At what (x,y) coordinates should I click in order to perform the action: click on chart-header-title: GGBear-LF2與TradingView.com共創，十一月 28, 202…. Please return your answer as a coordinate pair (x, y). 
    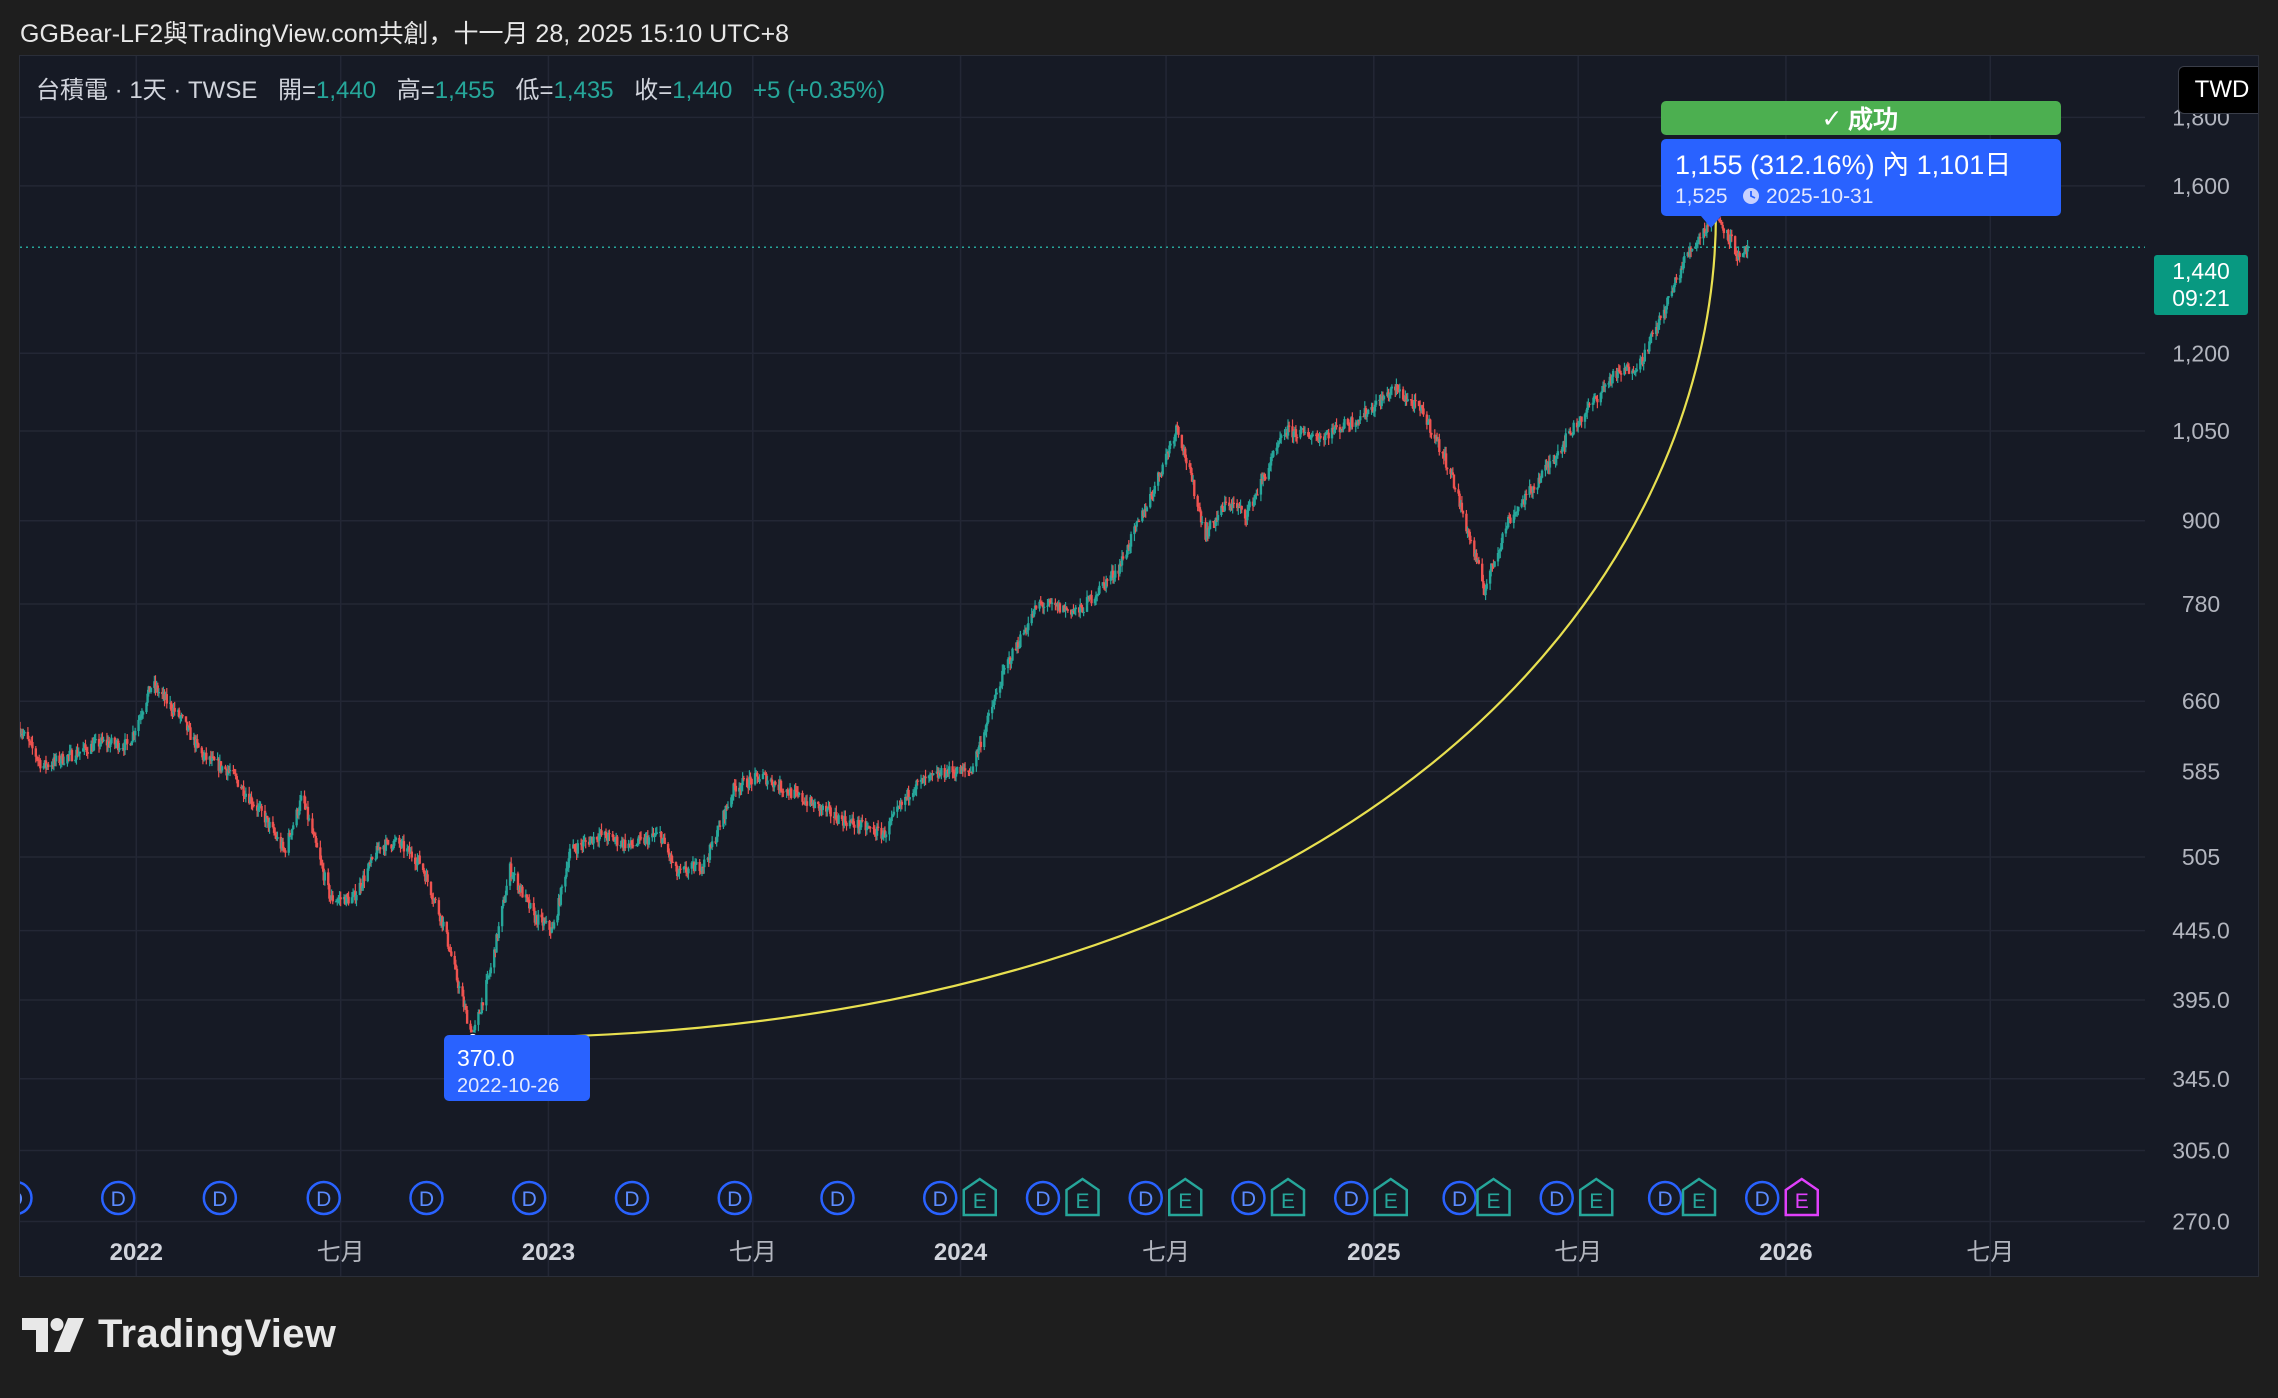
    Looking at the image, I should click on (405, 34).